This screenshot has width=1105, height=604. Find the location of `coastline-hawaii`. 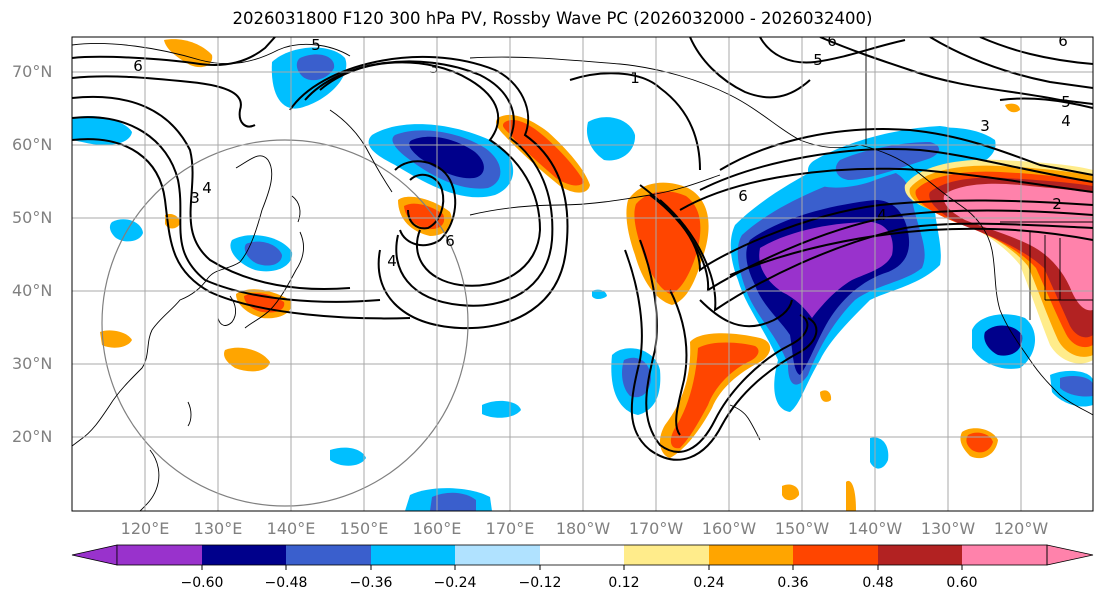

coastline-hawaii is located at coordinates (745, 422).